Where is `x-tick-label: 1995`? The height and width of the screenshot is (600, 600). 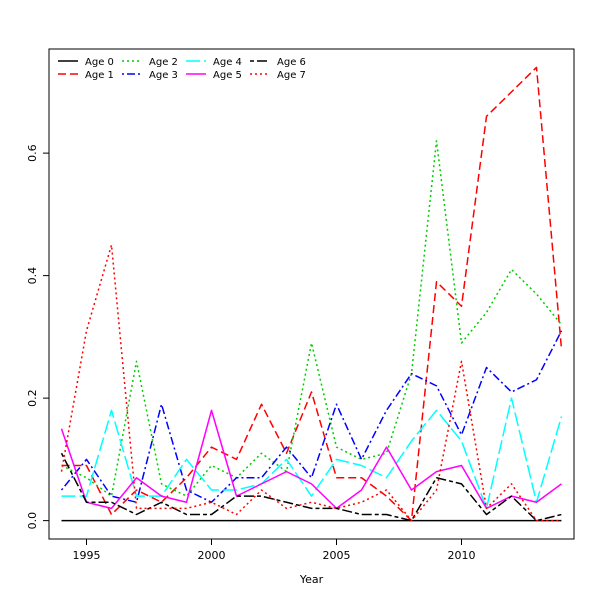
x-tick-label: 1995 is located at coordinates (87, 555).